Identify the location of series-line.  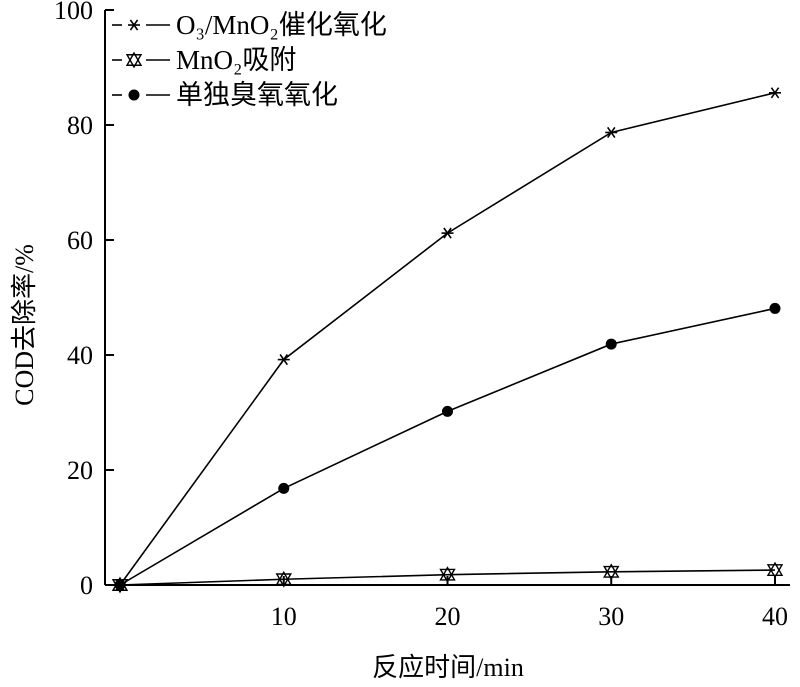
(447, 577).